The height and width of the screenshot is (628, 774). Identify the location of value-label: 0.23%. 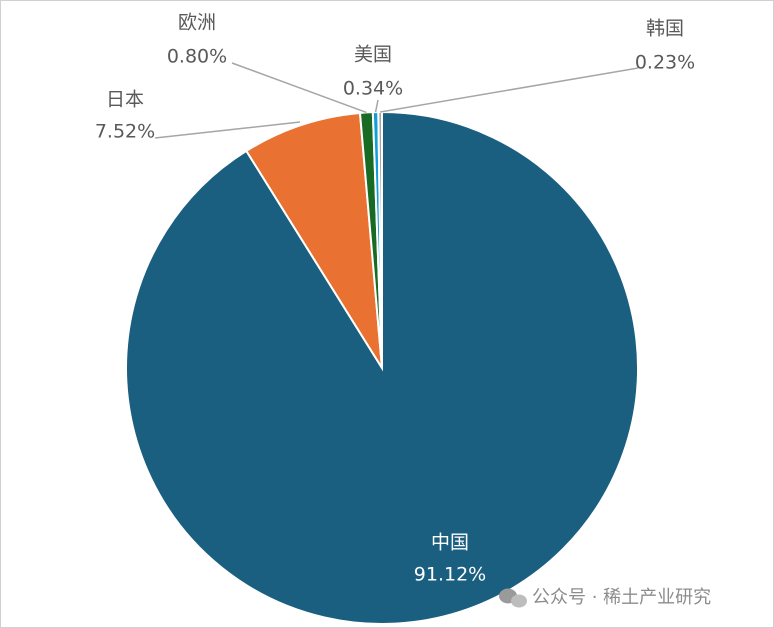
(665, 63).